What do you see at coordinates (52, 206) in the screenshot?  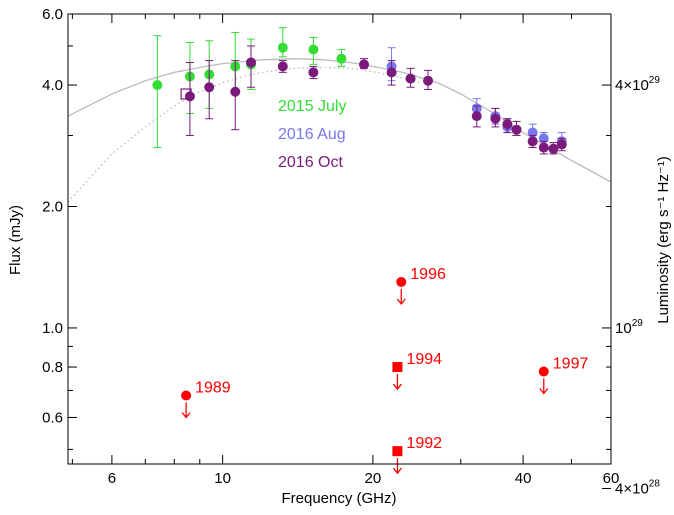 I see `y-tick-label: 2.0` at bounding box center [52, 206].